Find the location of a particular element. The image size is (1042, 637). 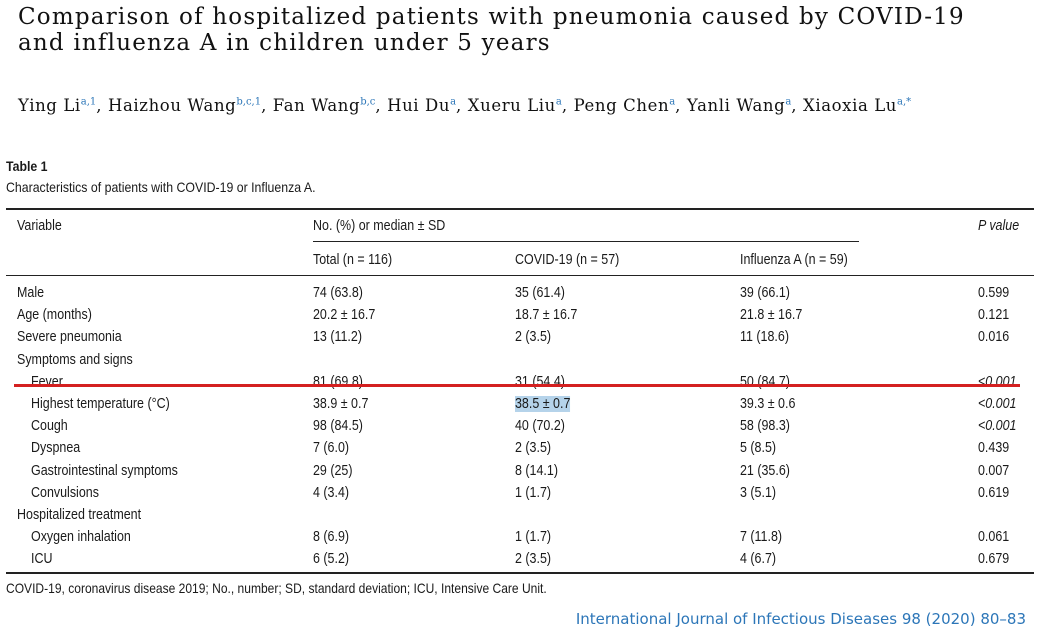

table-cell-total: 4 (3.4) is located at coordinates (331, 492).